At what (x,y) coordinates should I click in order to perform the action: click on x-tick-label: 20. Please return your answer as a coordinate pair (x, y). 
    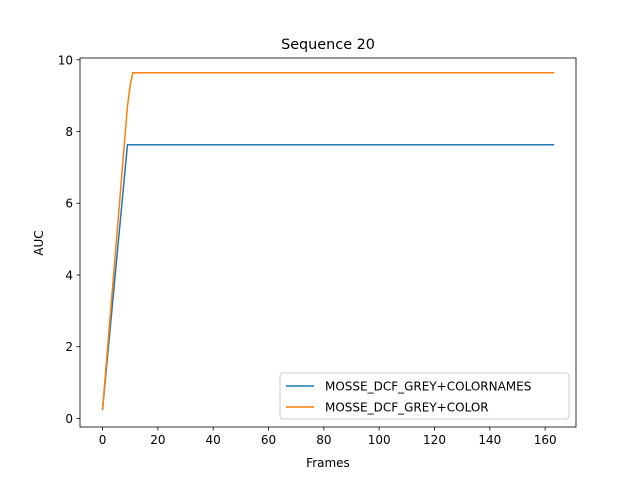
    Looking at the image, I should click on (157, 440).